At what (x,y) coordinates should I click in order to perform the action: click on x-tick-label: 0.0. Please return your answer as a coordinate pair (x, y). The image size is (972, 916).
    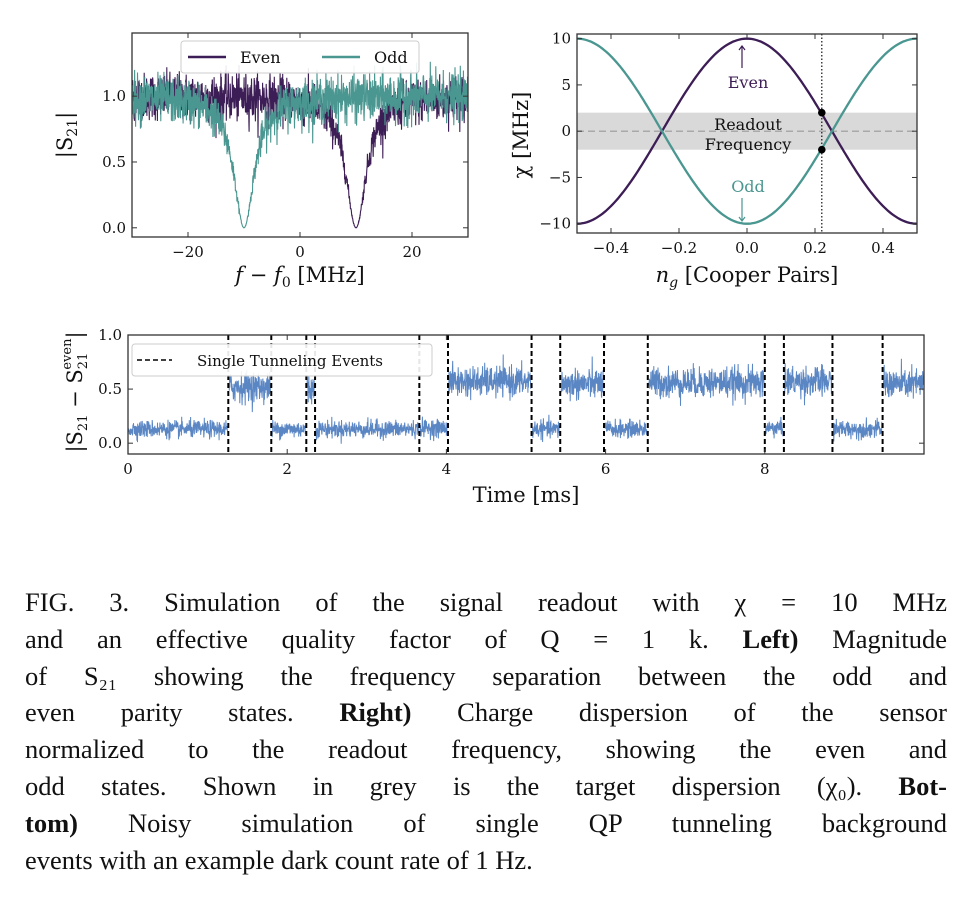
    Looking at the image, I should click on (747, 248).